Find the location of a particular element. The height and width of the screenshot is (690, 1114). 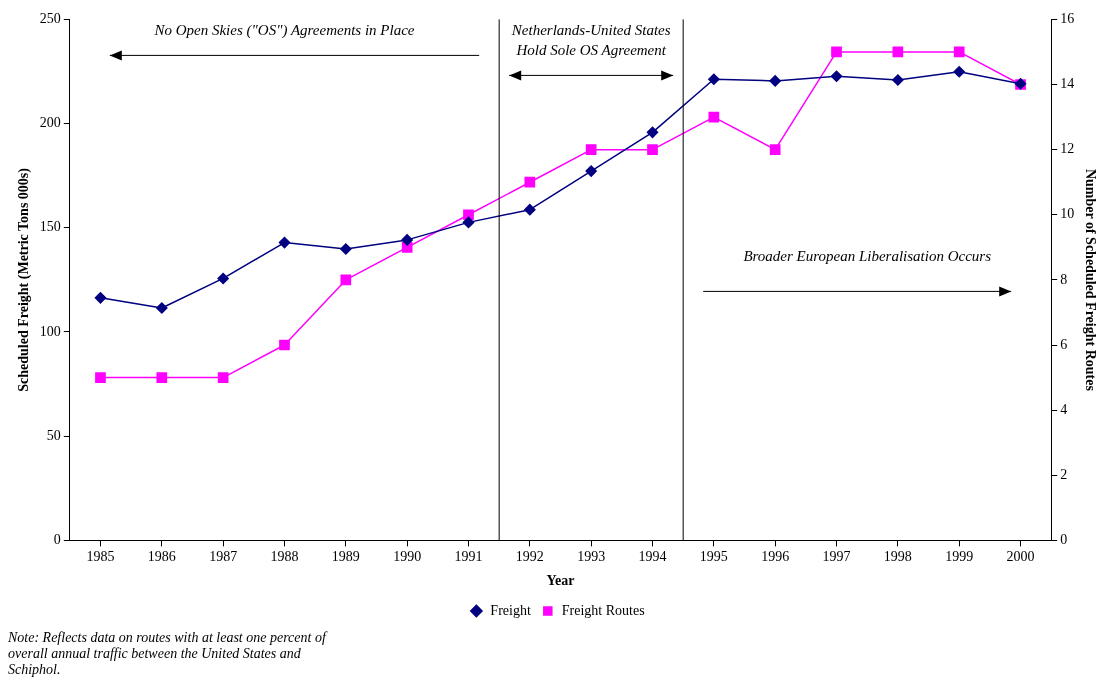

x-axis-title: Year is located at coordinates (560, 581).